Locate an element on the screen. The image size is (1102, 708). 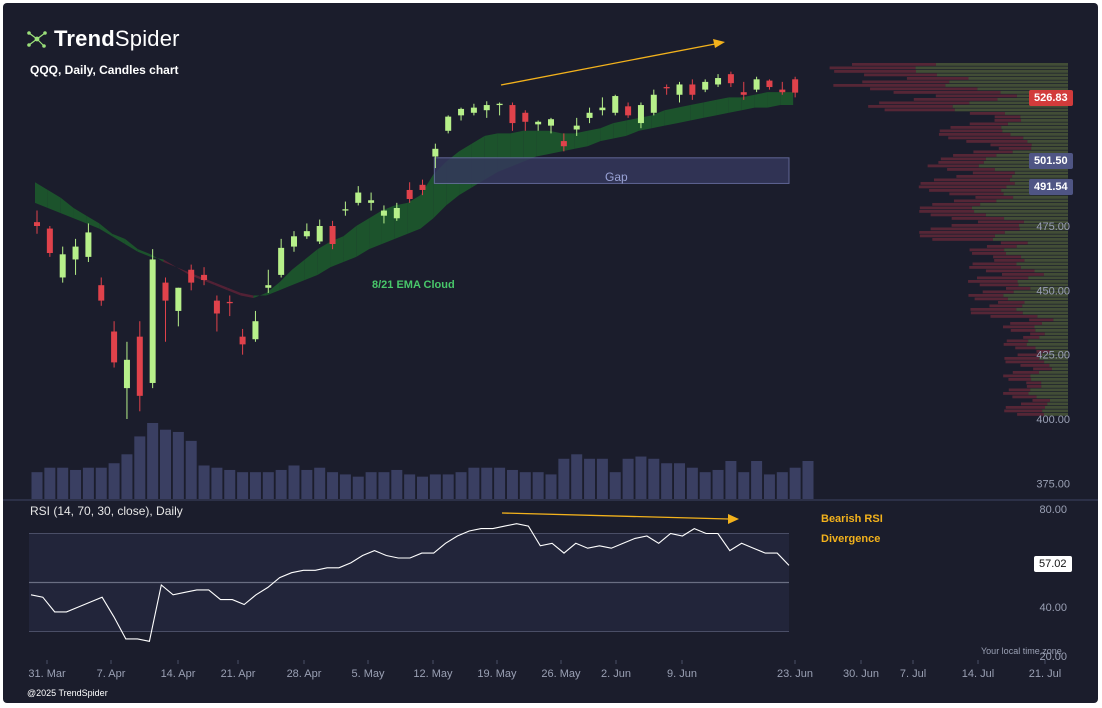
local-time-zone-label: Your local time zone is located at coordinates (1021, 651).